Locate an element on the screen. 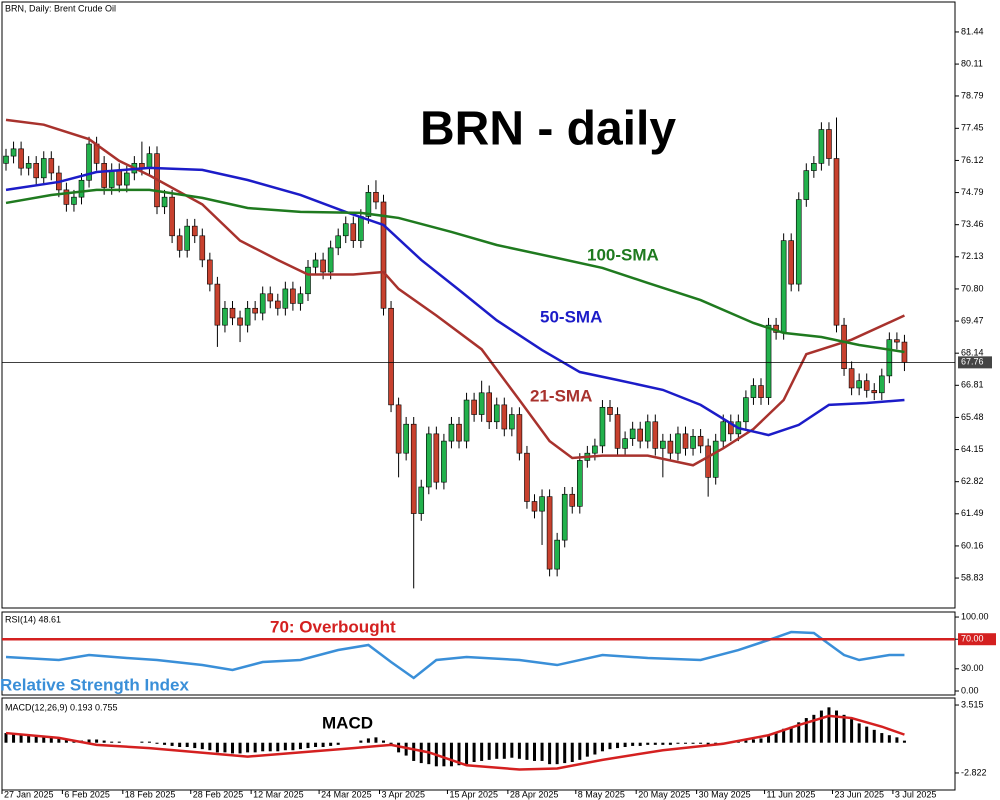 The image size is (1000, 800). y-tick-label: 58.83 is located at coordinates (972, 577).